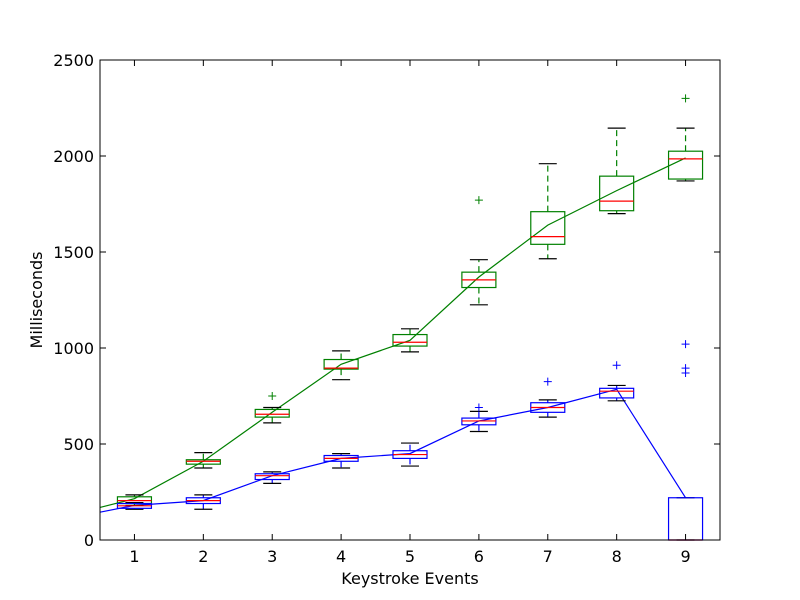 The width and height of the screenshot is (800, 600). I want to click on x-axis-label: Keystroke Events, so click(409, 578).